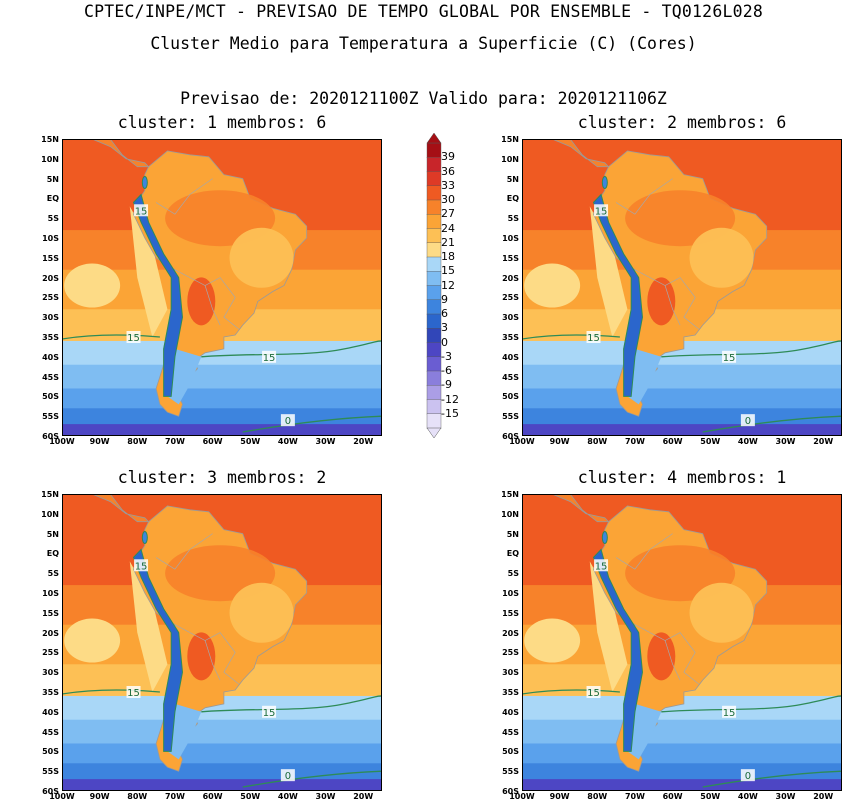 The height and width of the screenshot is (803, 847). Describe the element at coordinates (448, 242) in the screenshot. I see `colorbar-tick-label: 21` at that location.